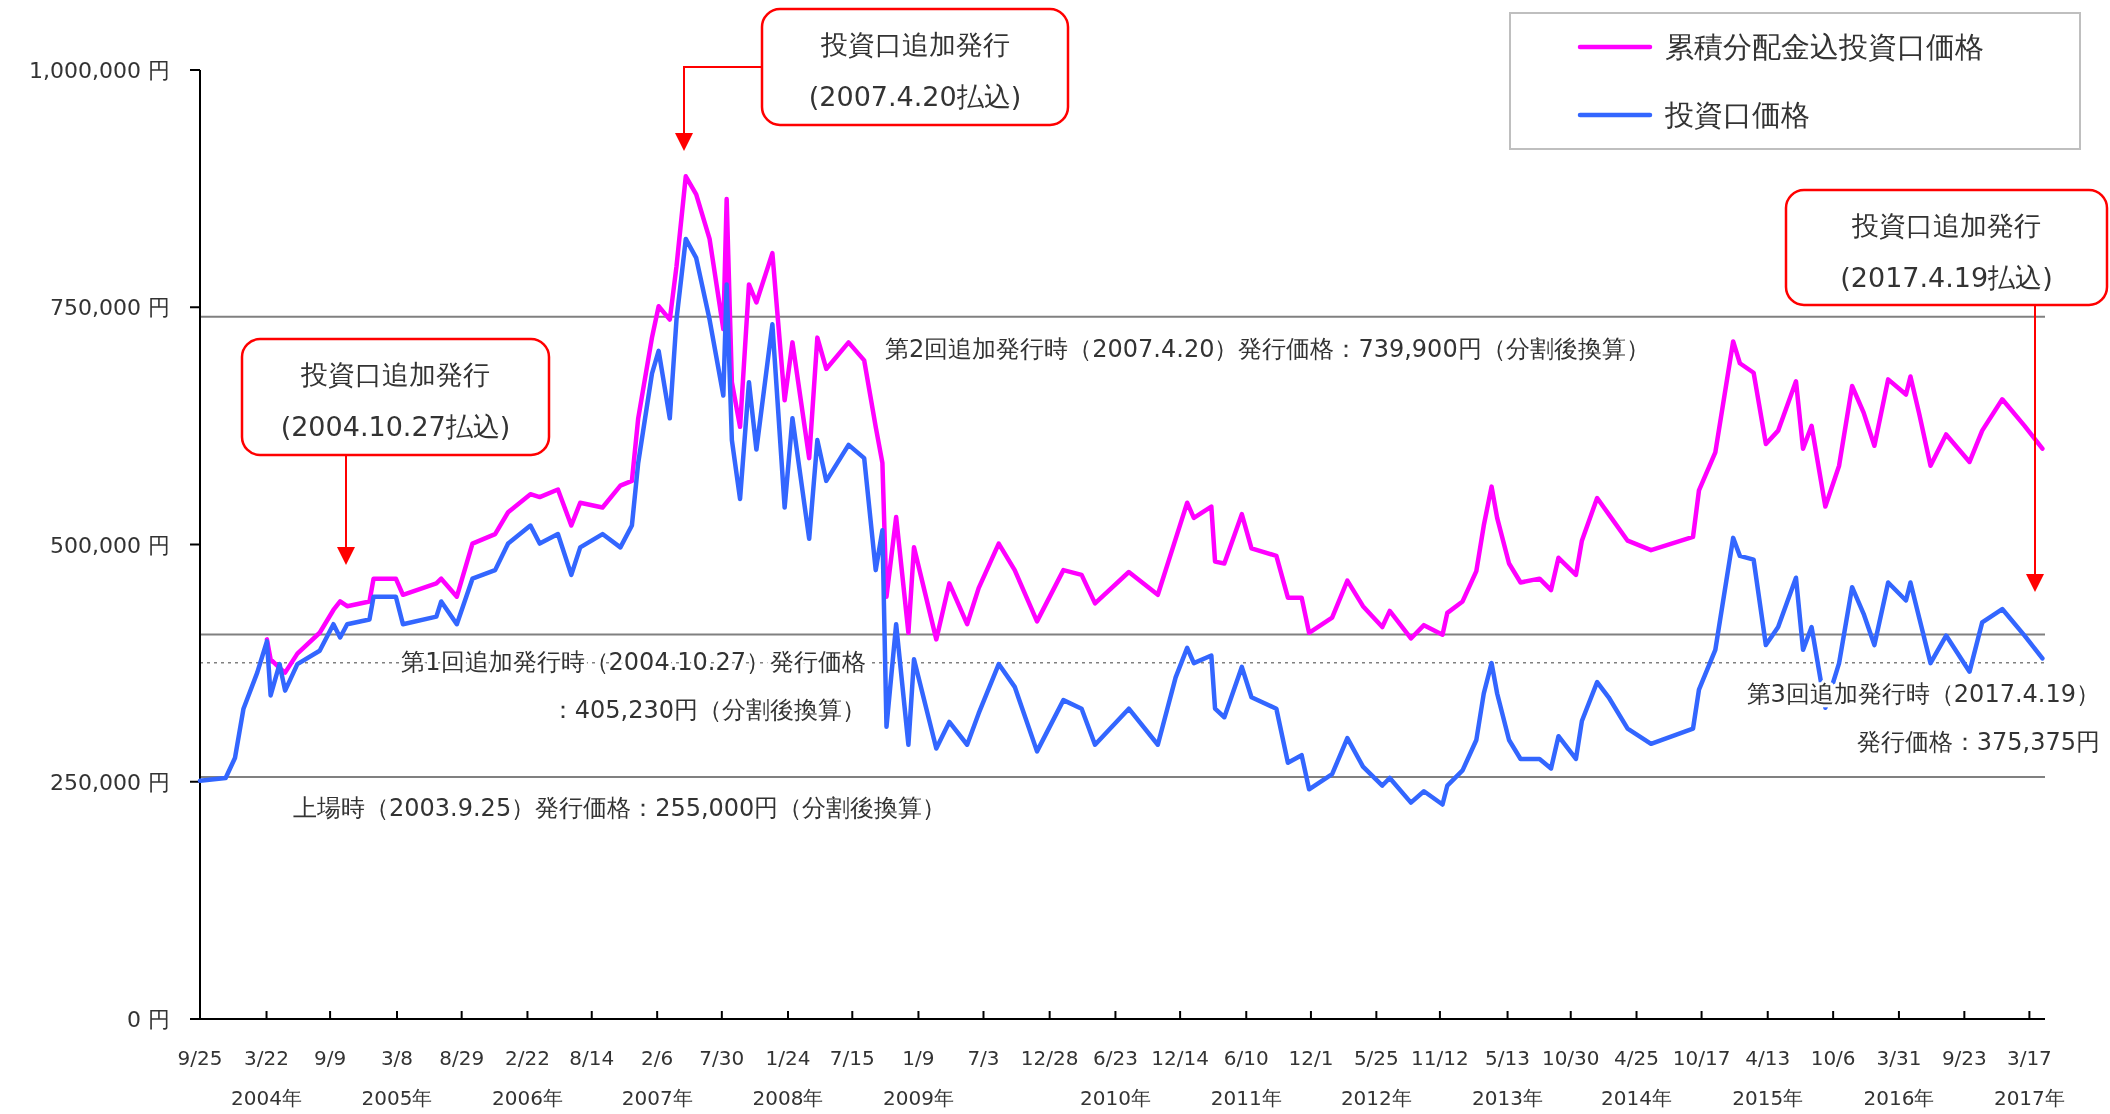 This screenshot has height=1114, width=2110. What do you see at coordinates (1636, 1078) in the screenshot?
I see `x-tick-label: 4/25 2014年` at bounding box center [1636, 1078].